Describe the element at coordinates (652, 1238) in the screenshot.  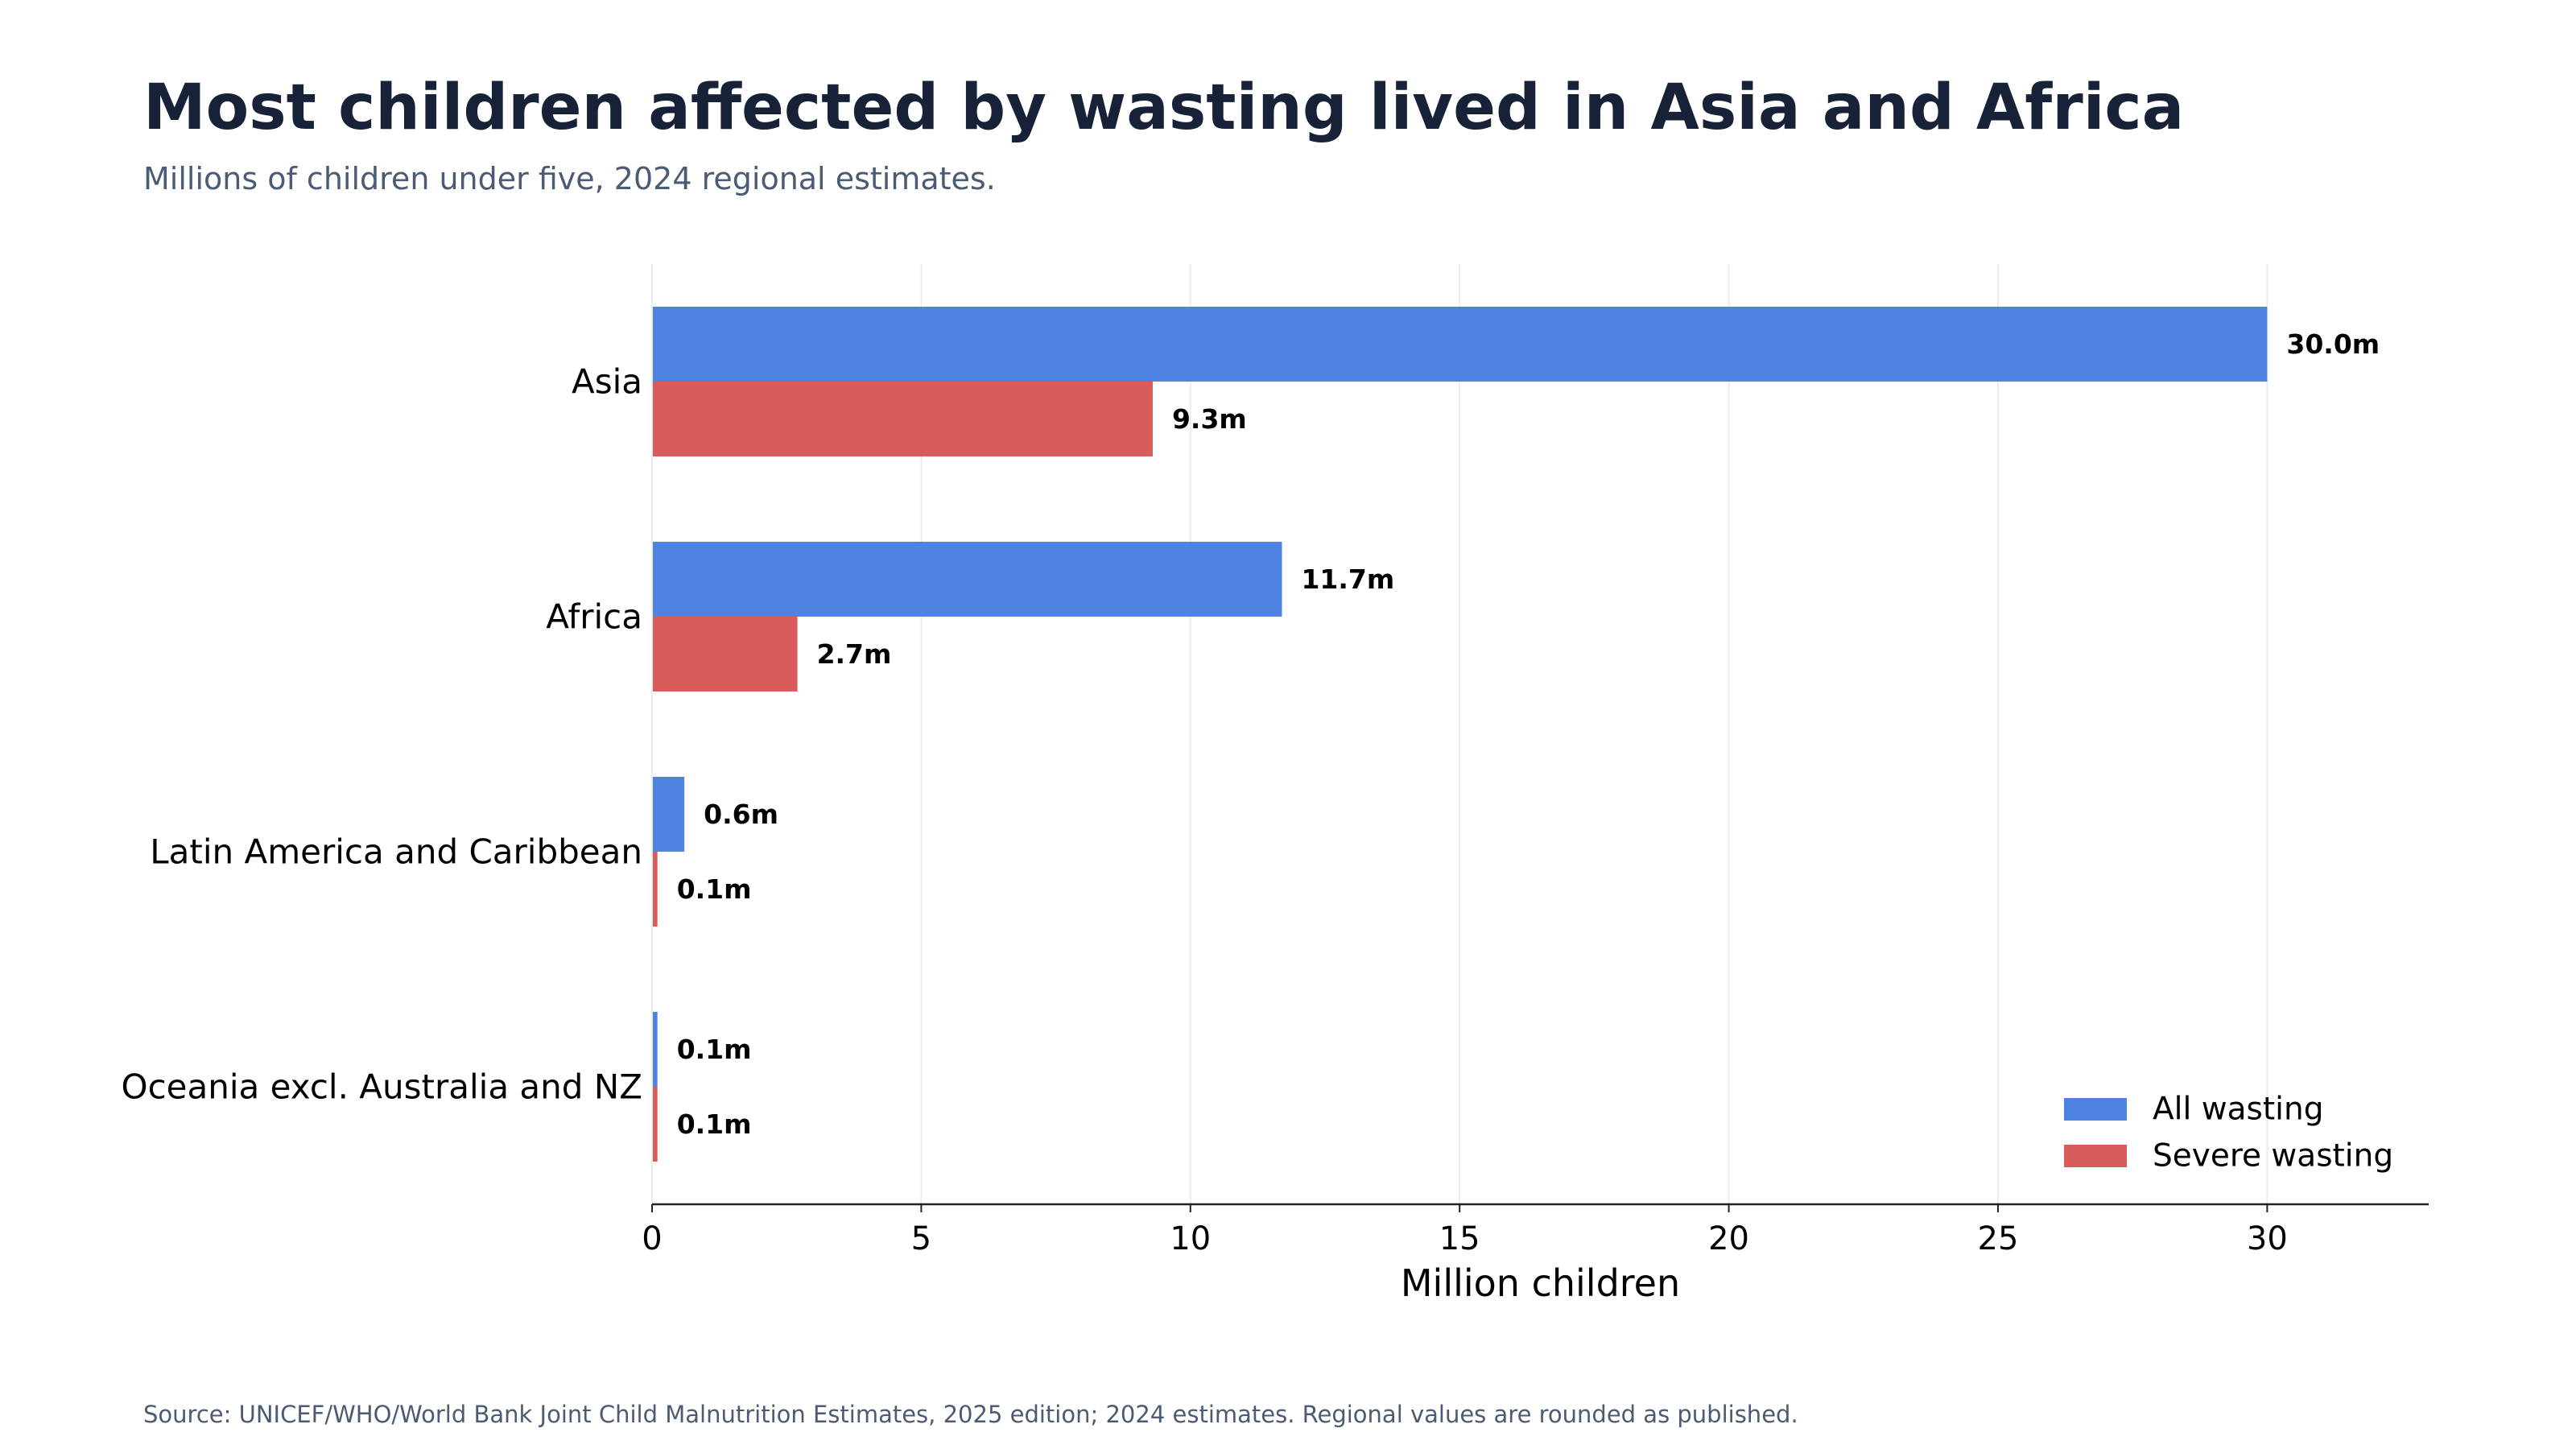
I see `x-tick-label: 0` at that location.